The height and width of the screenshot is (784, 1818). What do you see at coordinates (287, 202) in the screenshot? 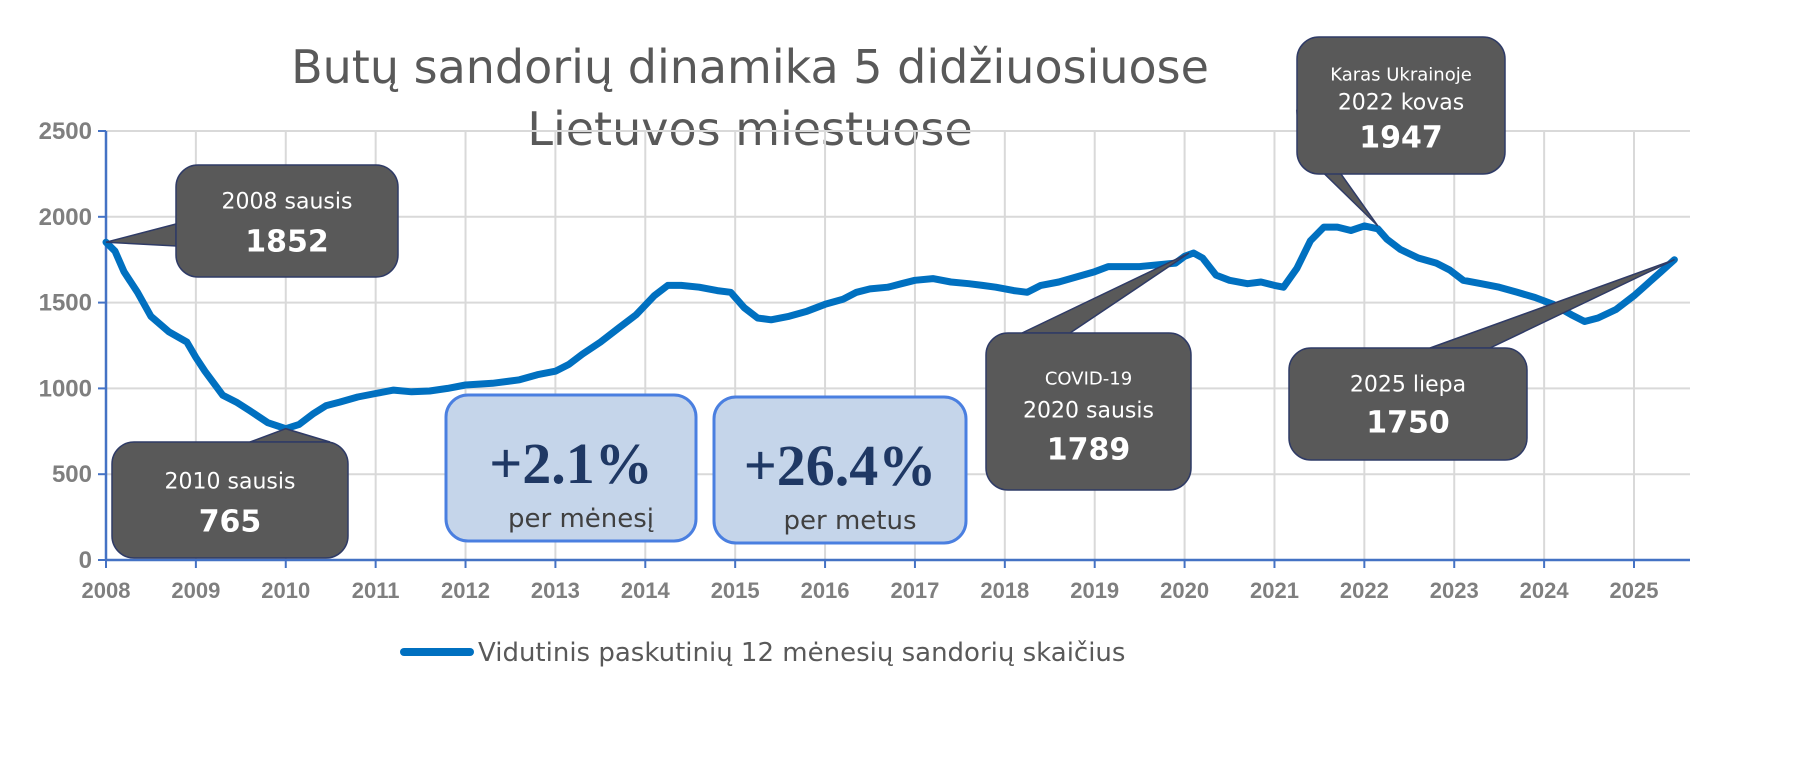
I see `callout-label: 2008 sausis` at bounding box center [287, 202].